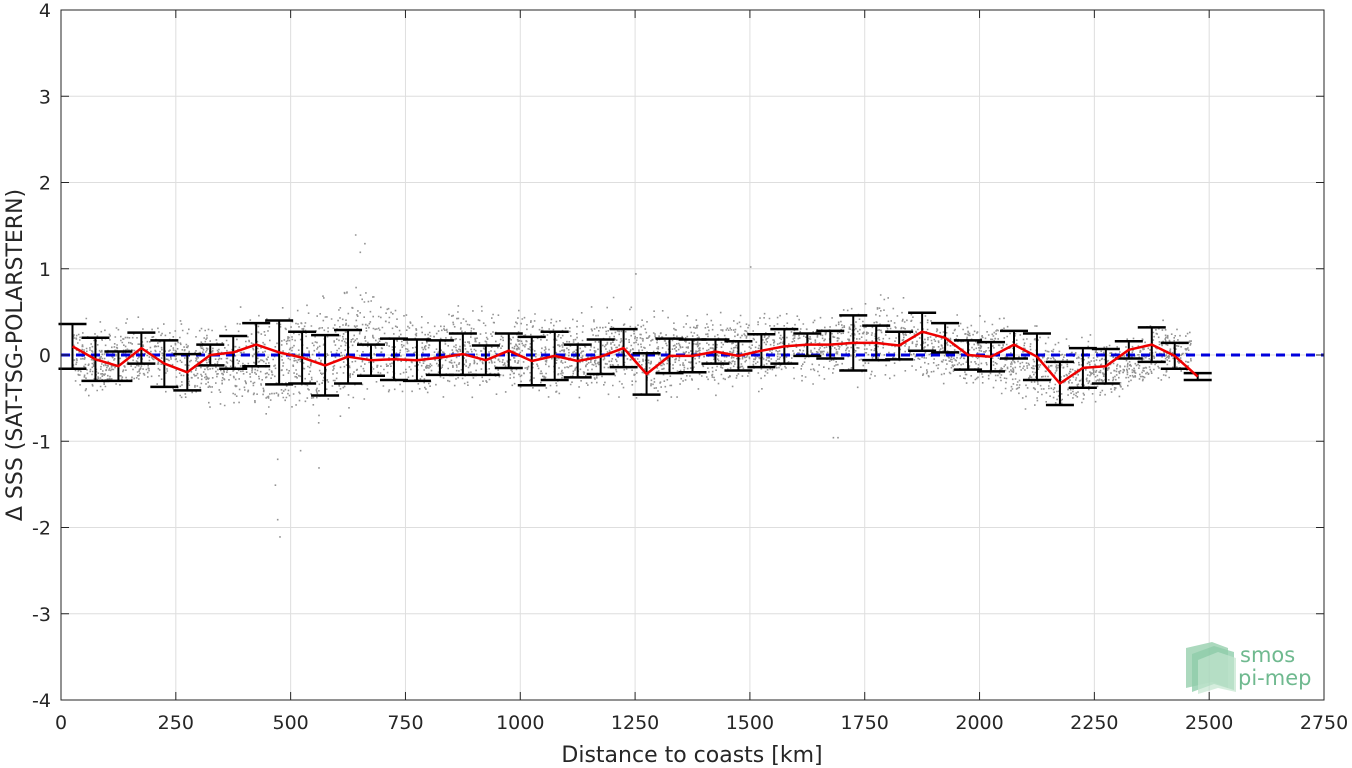 This screenshot has width=1352, height=768. I want to click on y-tick-label: 0, so click(45, 356).